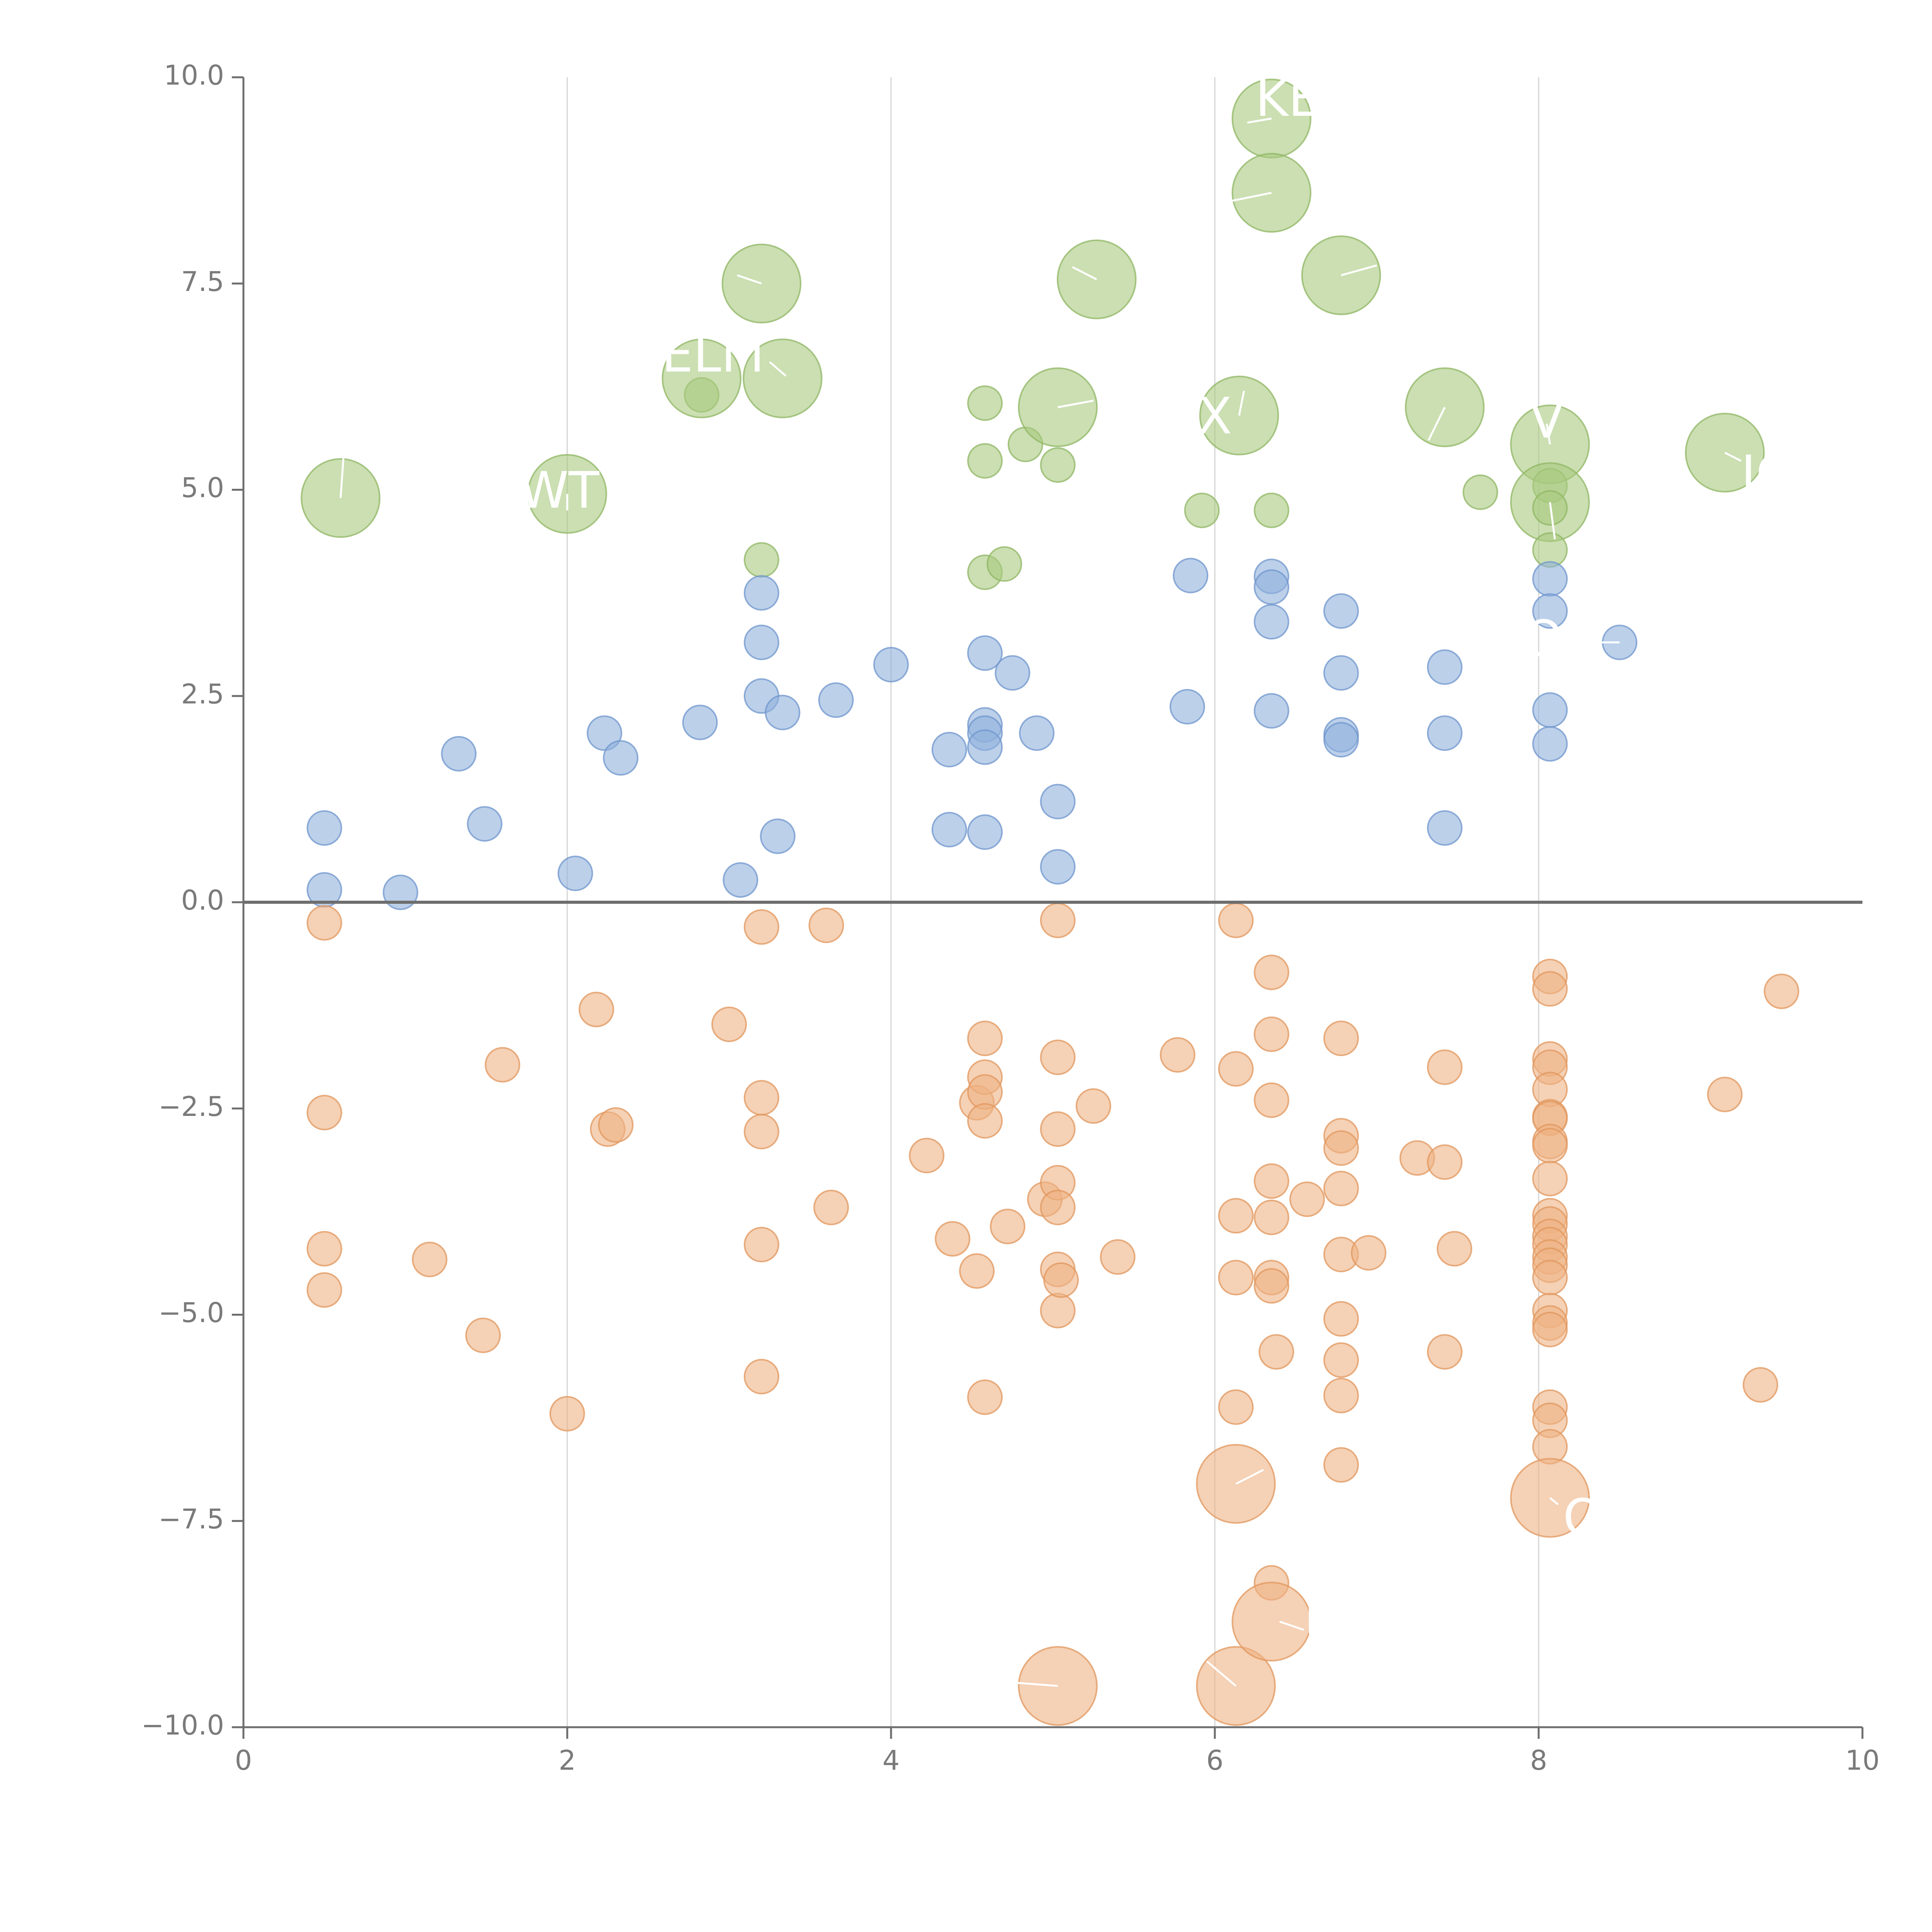 The height and width of the screenshot is (1932, 1932). Describe the element at coordinates (1311, 1616) in the screenshot. I see `annotation-label: I` at that location.